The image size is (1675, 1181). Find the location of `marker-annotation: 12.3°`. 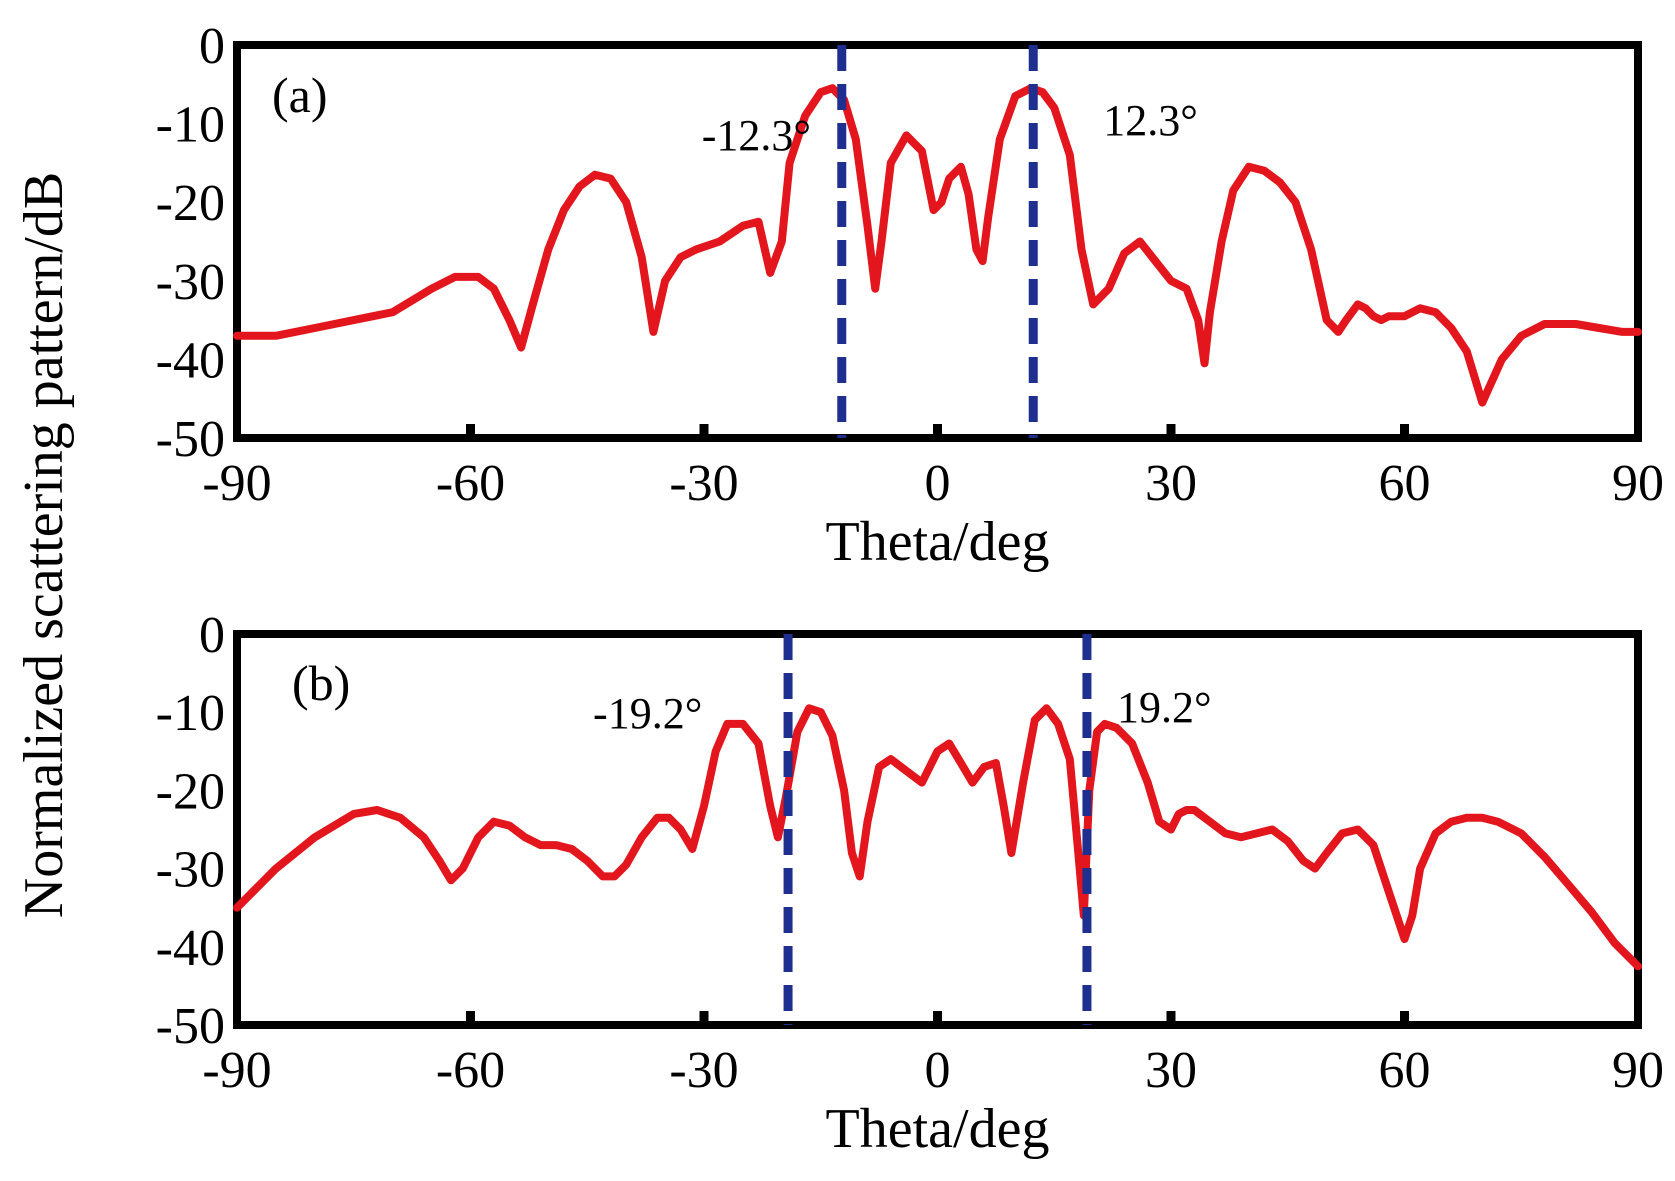

marker-annotation: 12.3° is located at coordinates (1150, 120).